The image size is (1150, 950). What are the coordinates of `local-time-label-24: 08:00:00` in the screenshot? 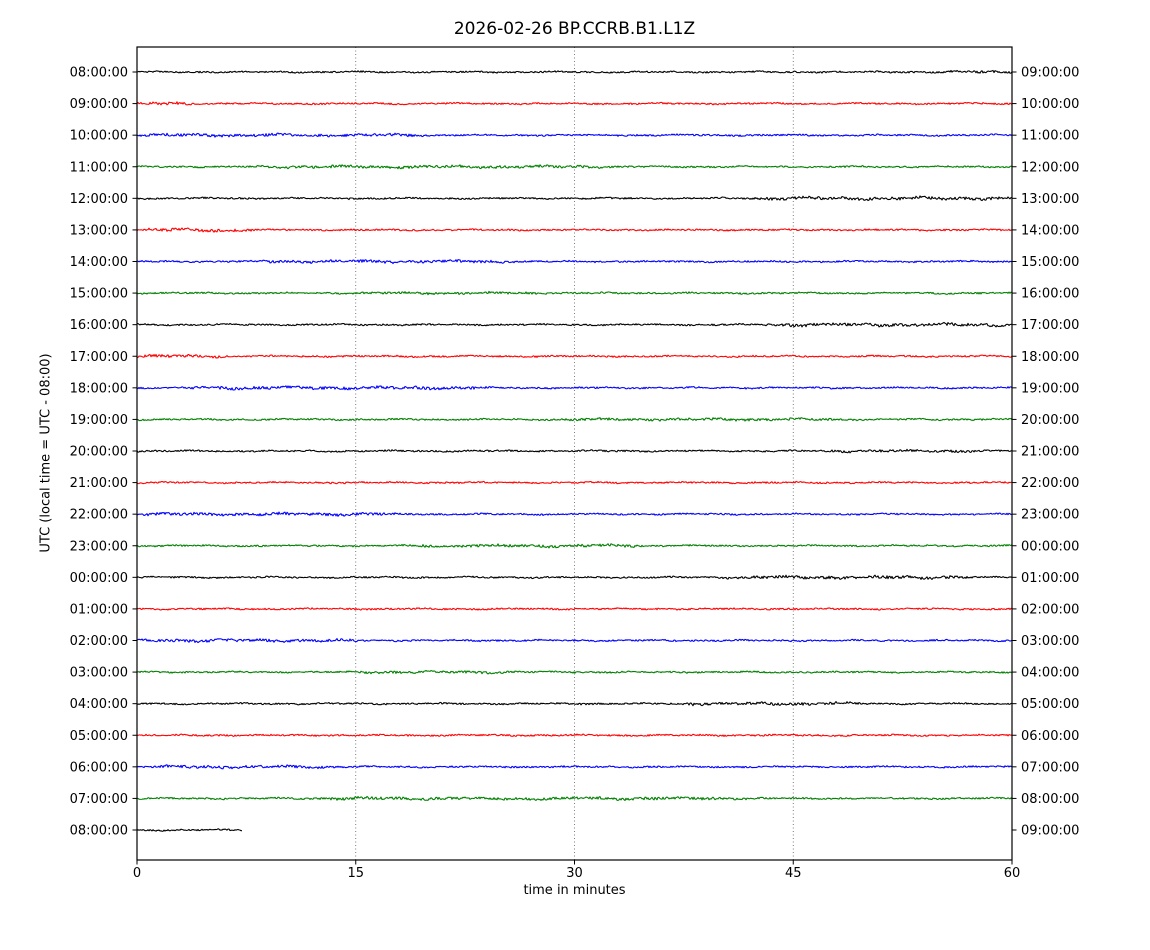 It's located at (1050, 799).